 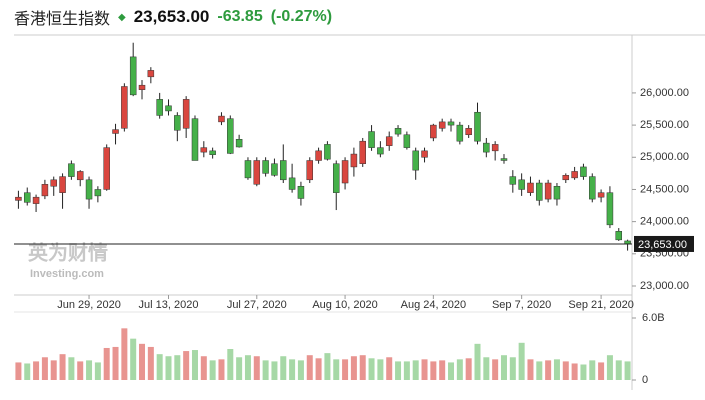 I want to click on watermark: Investing.com, so click(x=67, y=274).